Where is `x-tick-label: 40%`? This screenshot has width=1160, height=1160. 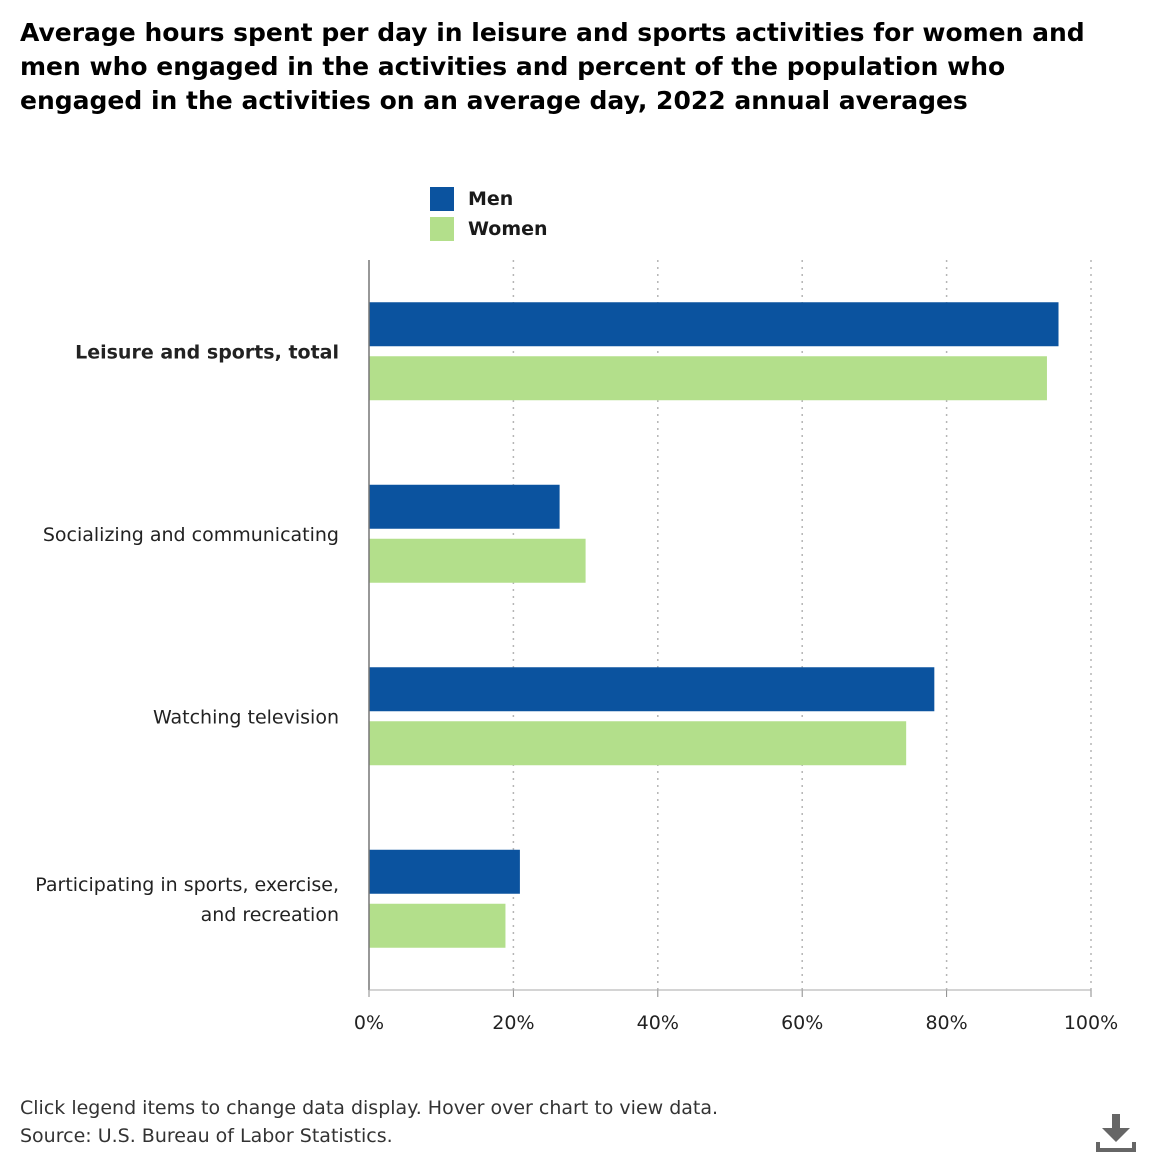
x-tick-label: 40% is located at coordinates (658, 1023).